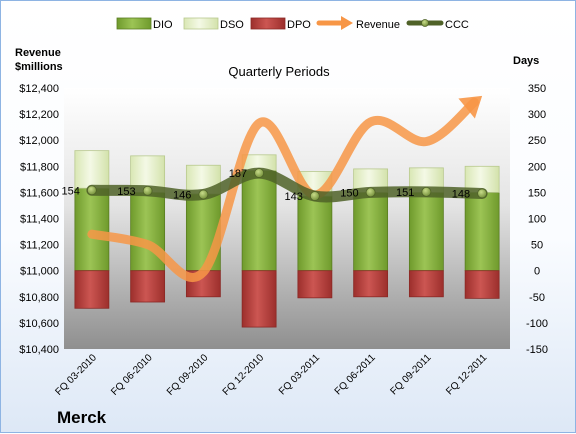  What do you see at coordinates (457, 25) in the screenshot?
I see `legend-label-ccc: CCC` at bounding box center [457, 25].